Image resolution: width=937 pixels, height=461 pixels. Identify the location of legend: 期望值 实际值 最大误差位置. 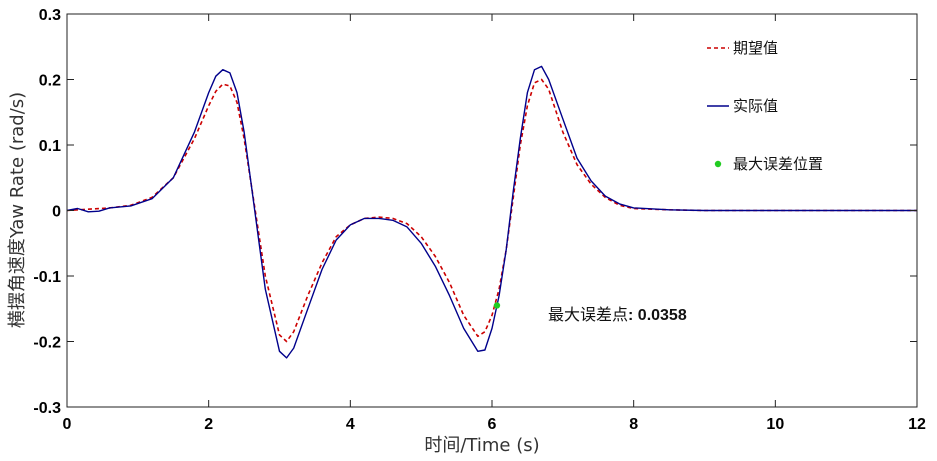
(765, 106).